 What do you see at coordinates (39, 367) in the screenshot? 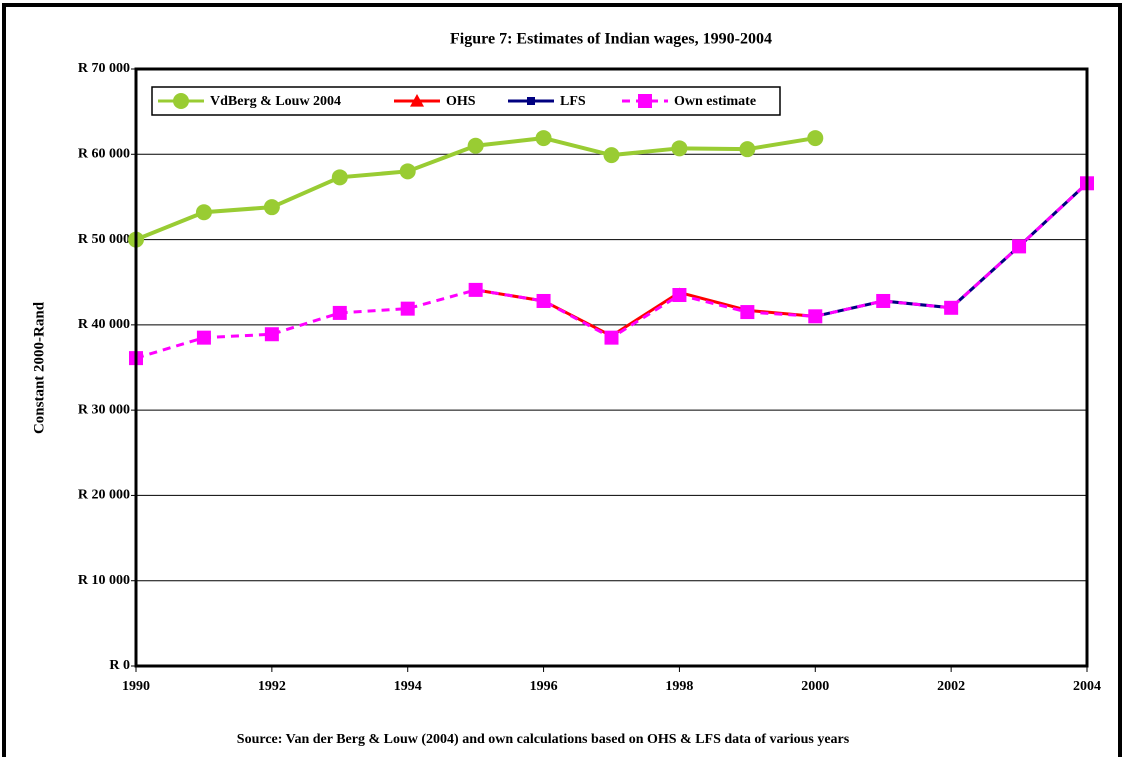
I see `y-axis-label: Constant 2000-Rand` at bounding box center [39, 367].